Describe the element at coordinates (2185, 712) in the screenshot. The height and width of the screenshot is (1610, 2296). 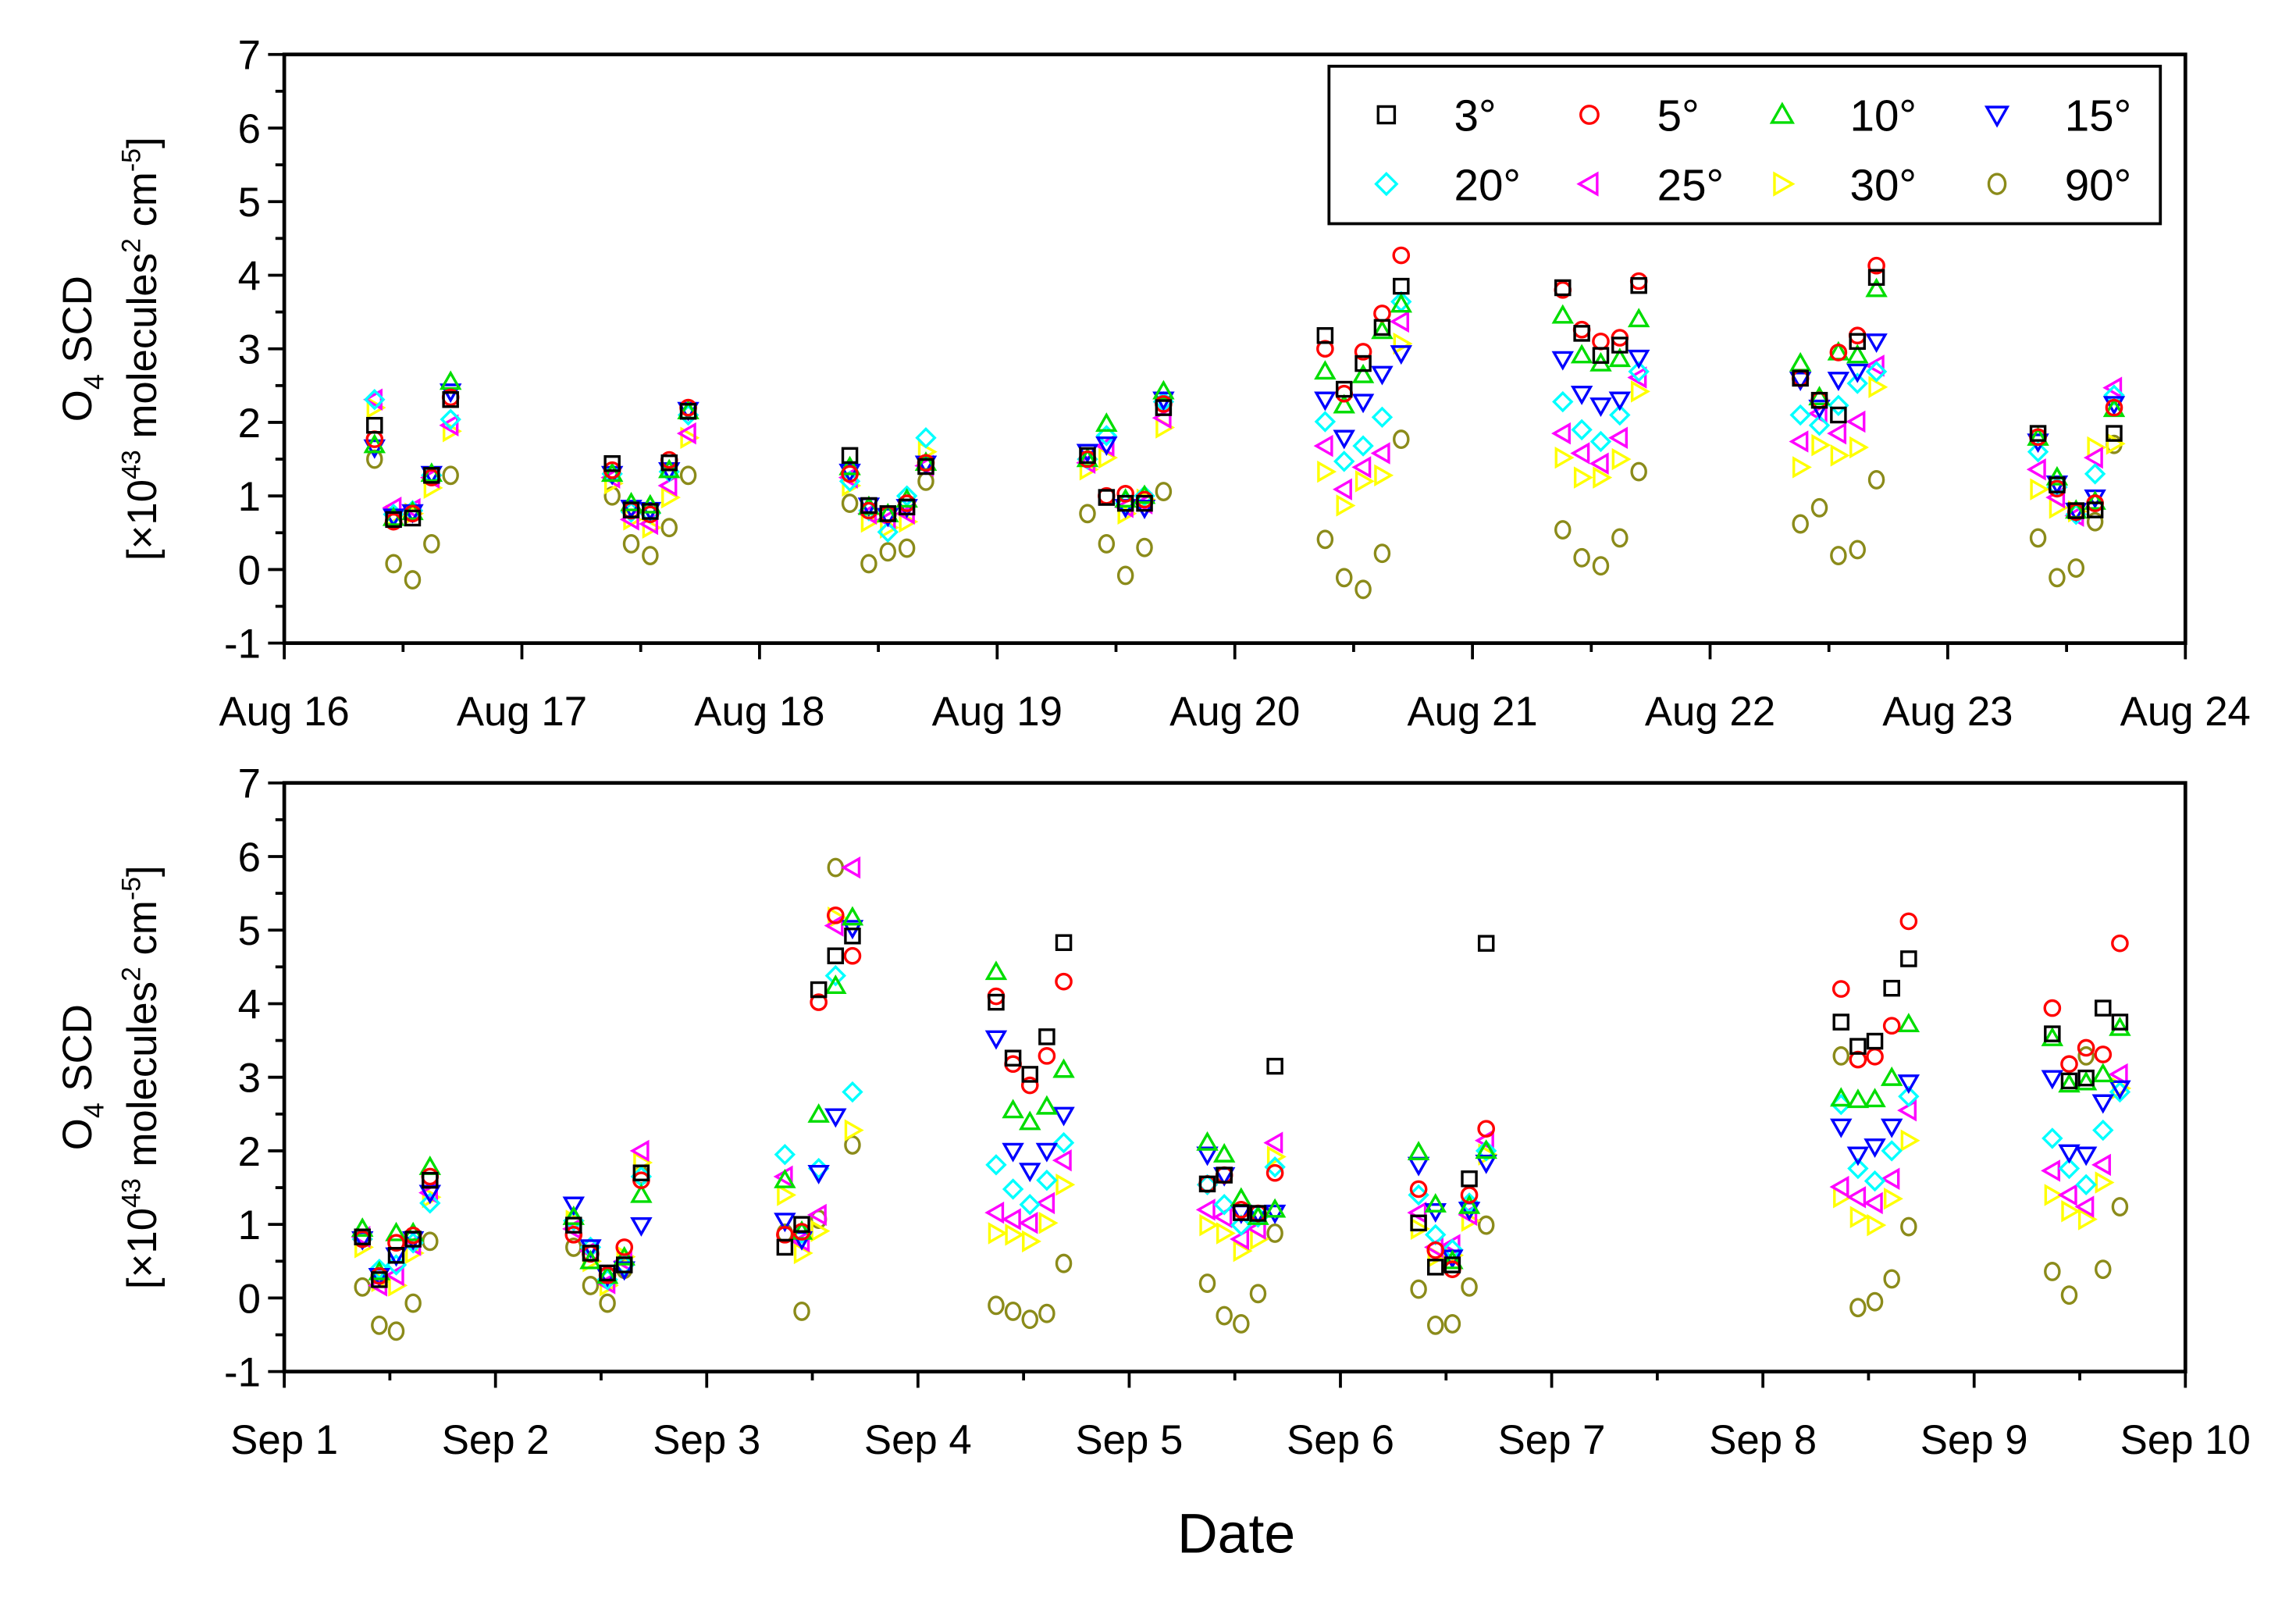
I see `x-tick-label: Aug 24` at that location.